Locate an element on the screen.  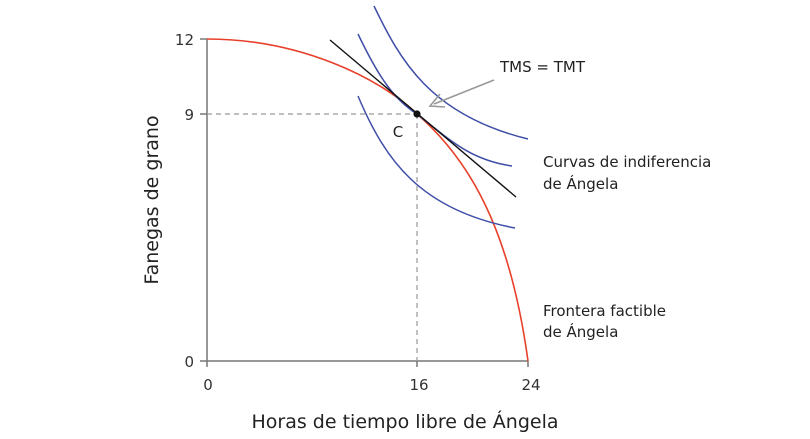
x-tick-label-24: 24 is located at coordinates (530, 385).